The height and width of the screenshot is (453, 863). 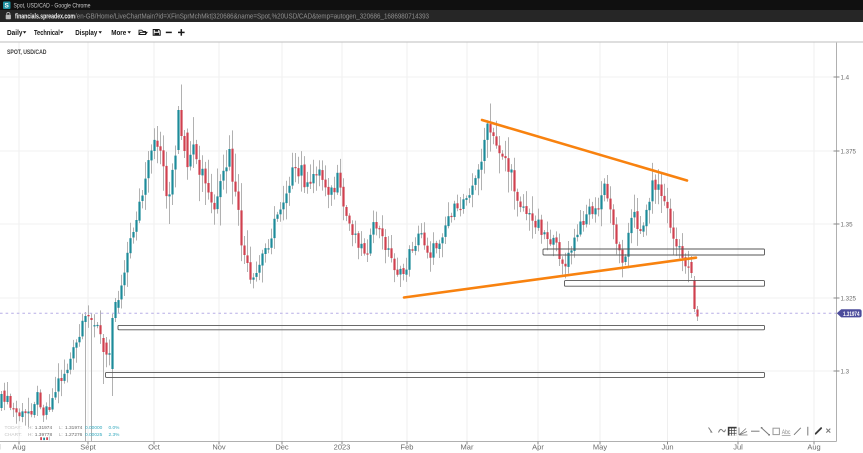 What do you see at coordinates (115, 428) in the screenshot?
I see `svg-text: 0.0%` at bounding box center [115, 428].